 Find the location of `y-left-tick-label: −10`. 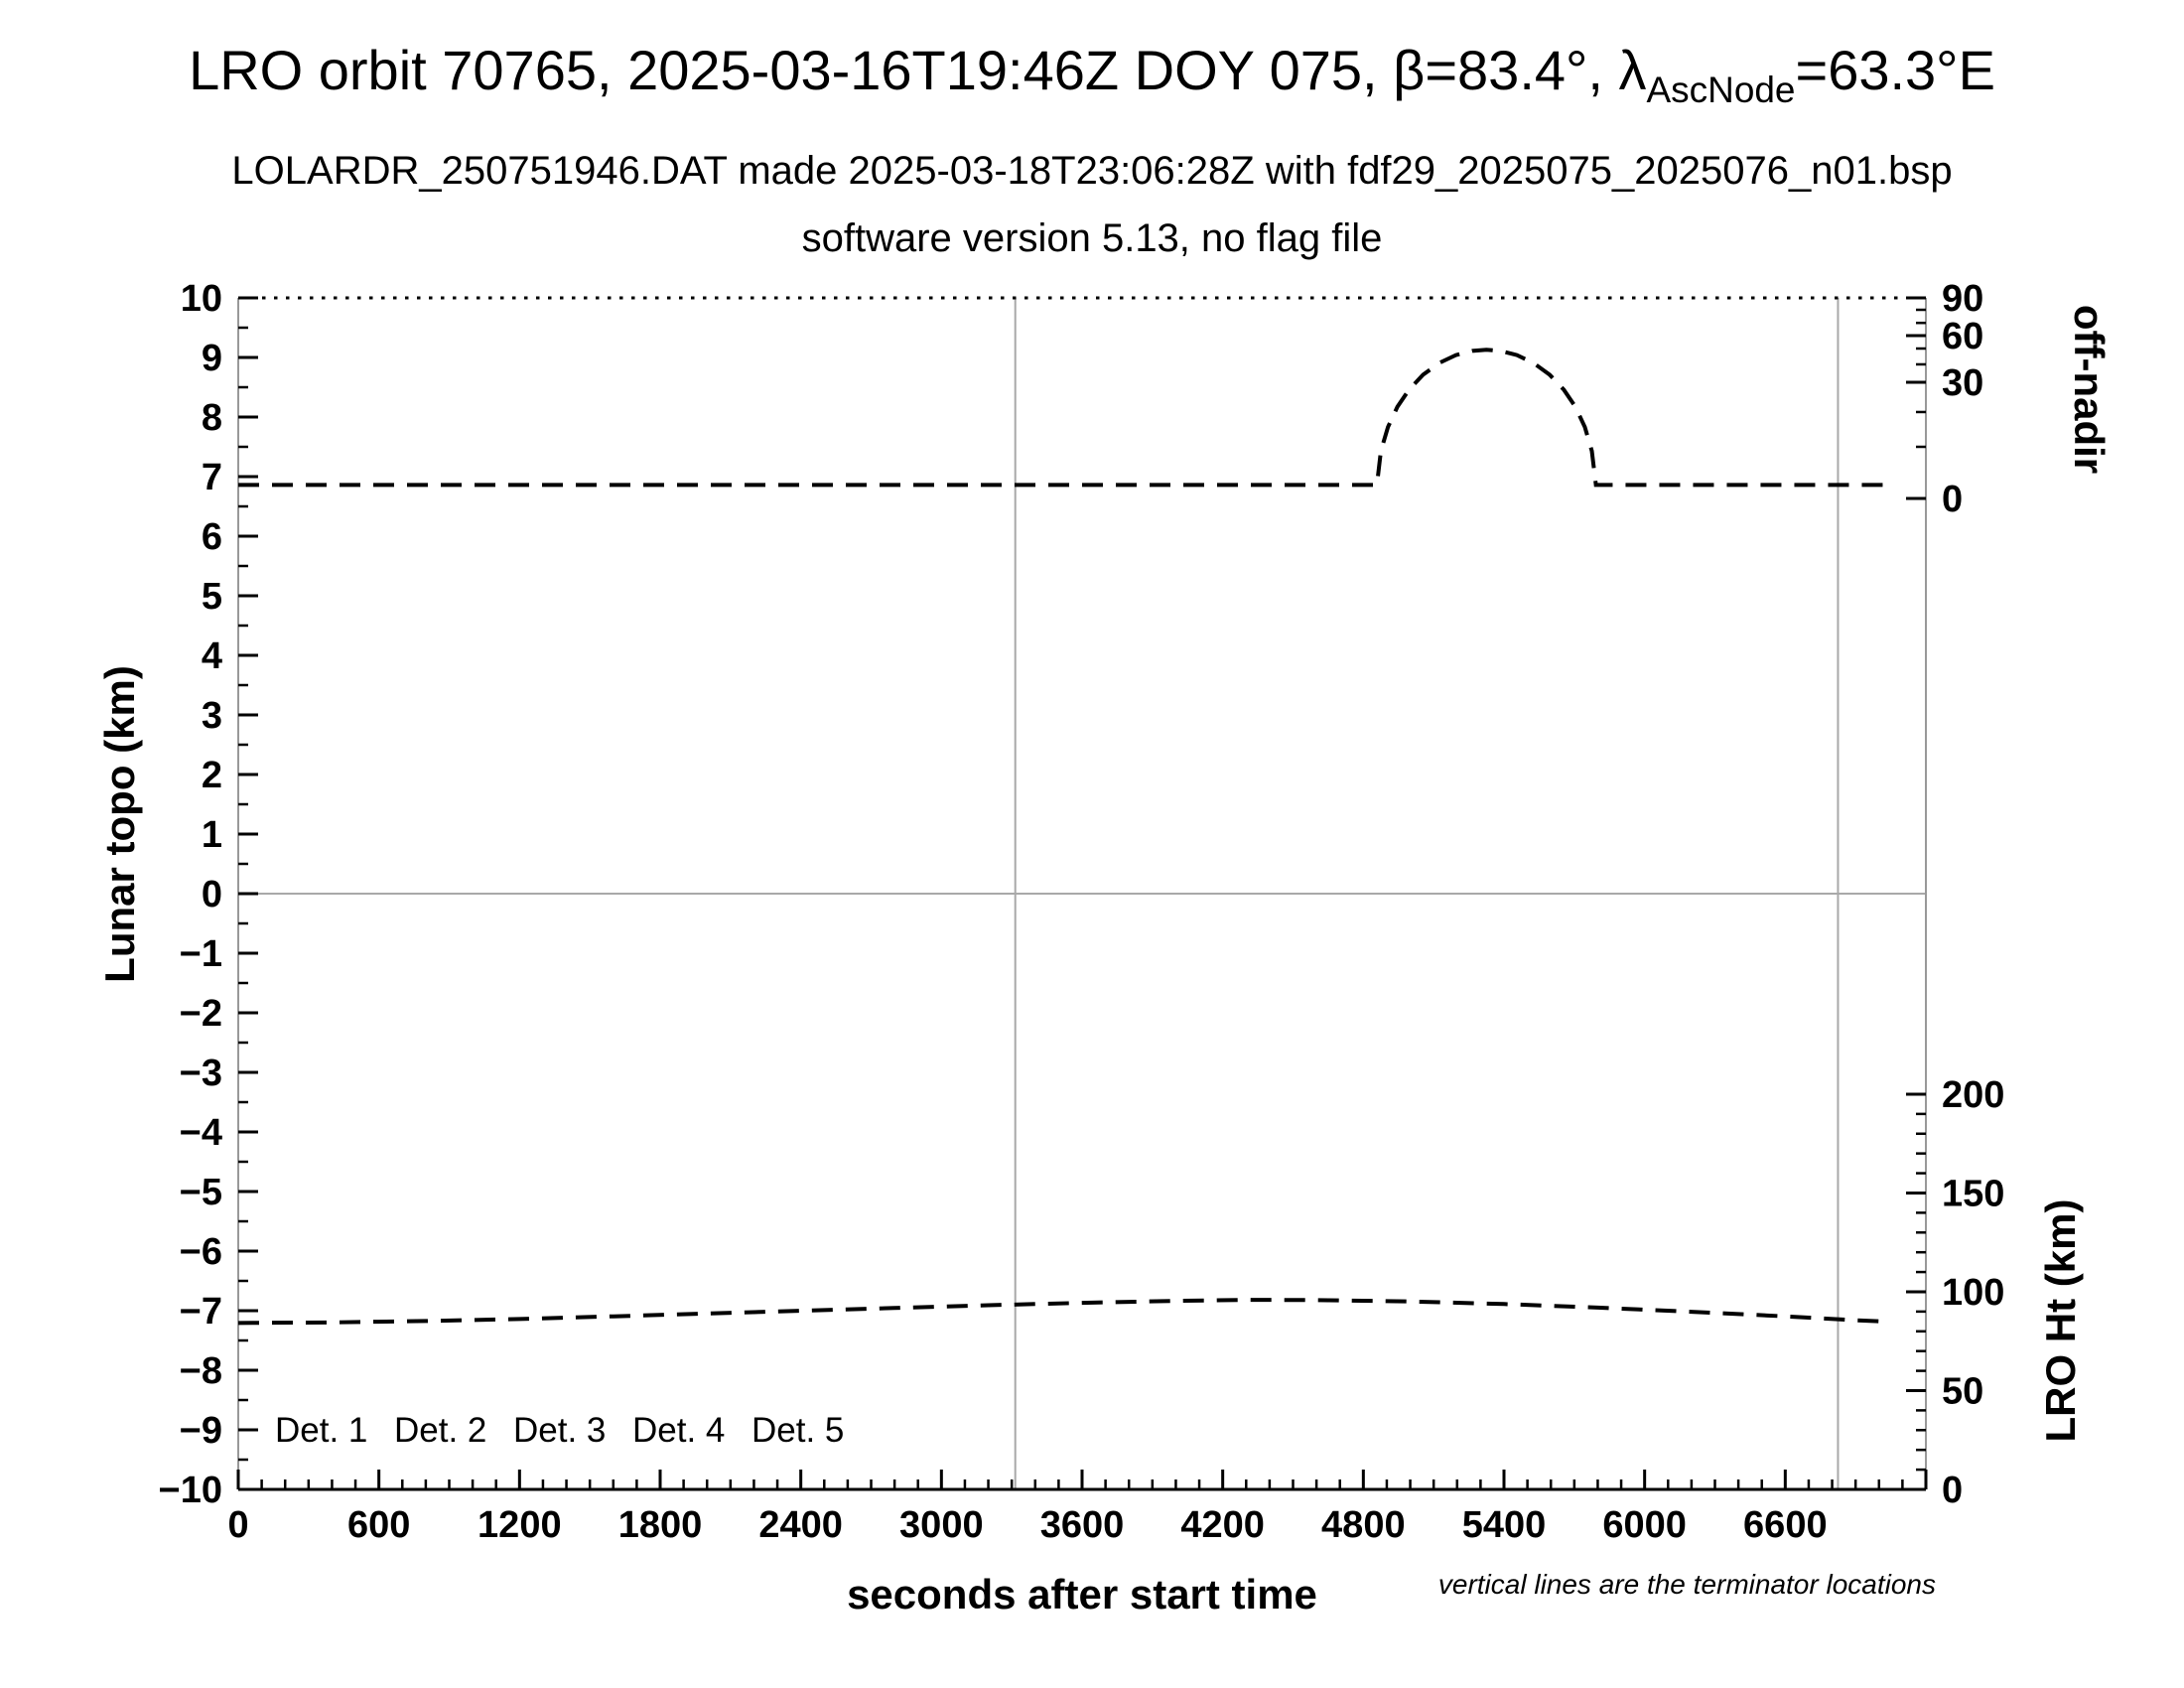

y-left-tick-label: −10 is located at coordinates (190, 1490).